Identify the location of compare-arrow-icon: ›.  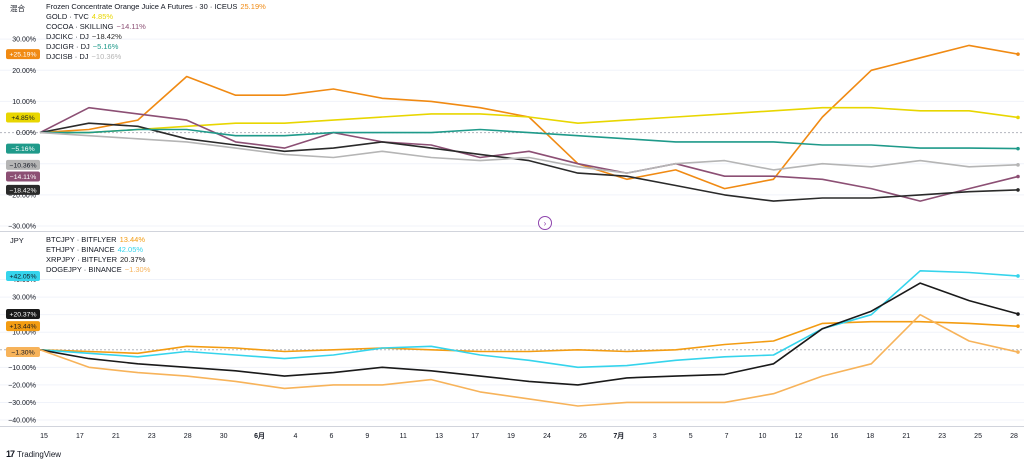
(545, 223).